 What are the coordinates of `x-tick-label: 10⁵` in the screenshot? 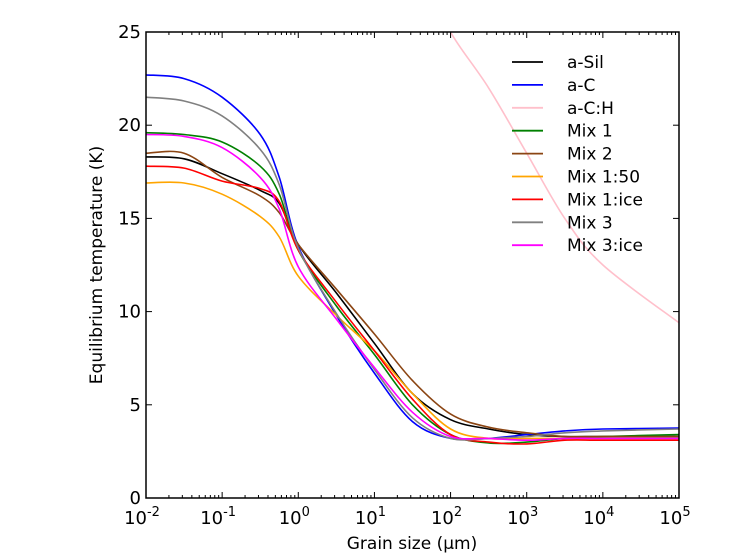 It's located at (674, 517).